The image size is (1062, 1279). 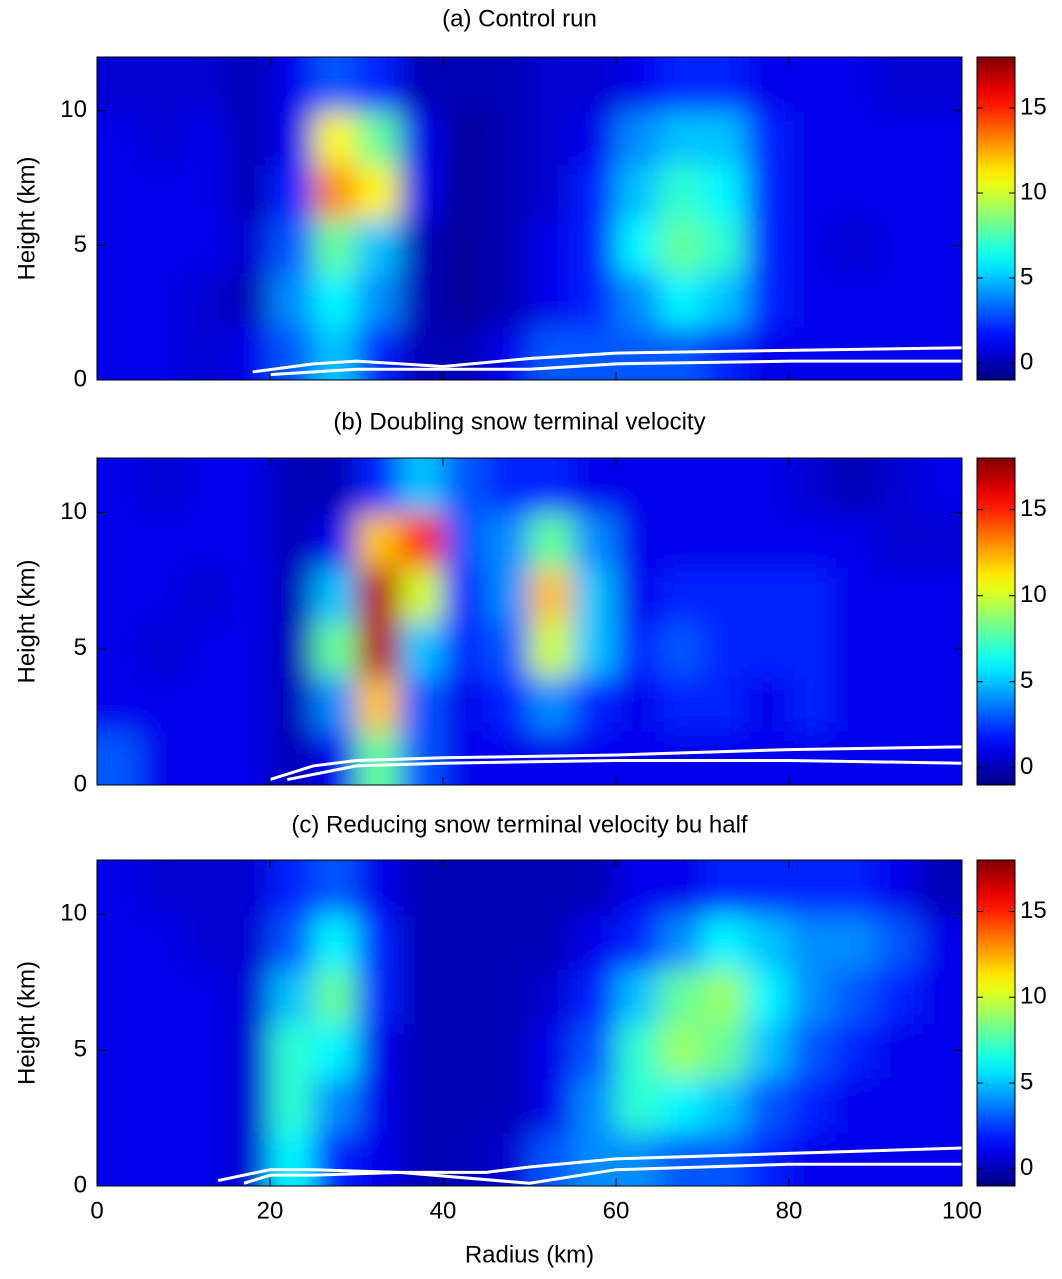 I want to click on colorbar-tick-label: 0, so click(x=1026, y=361).